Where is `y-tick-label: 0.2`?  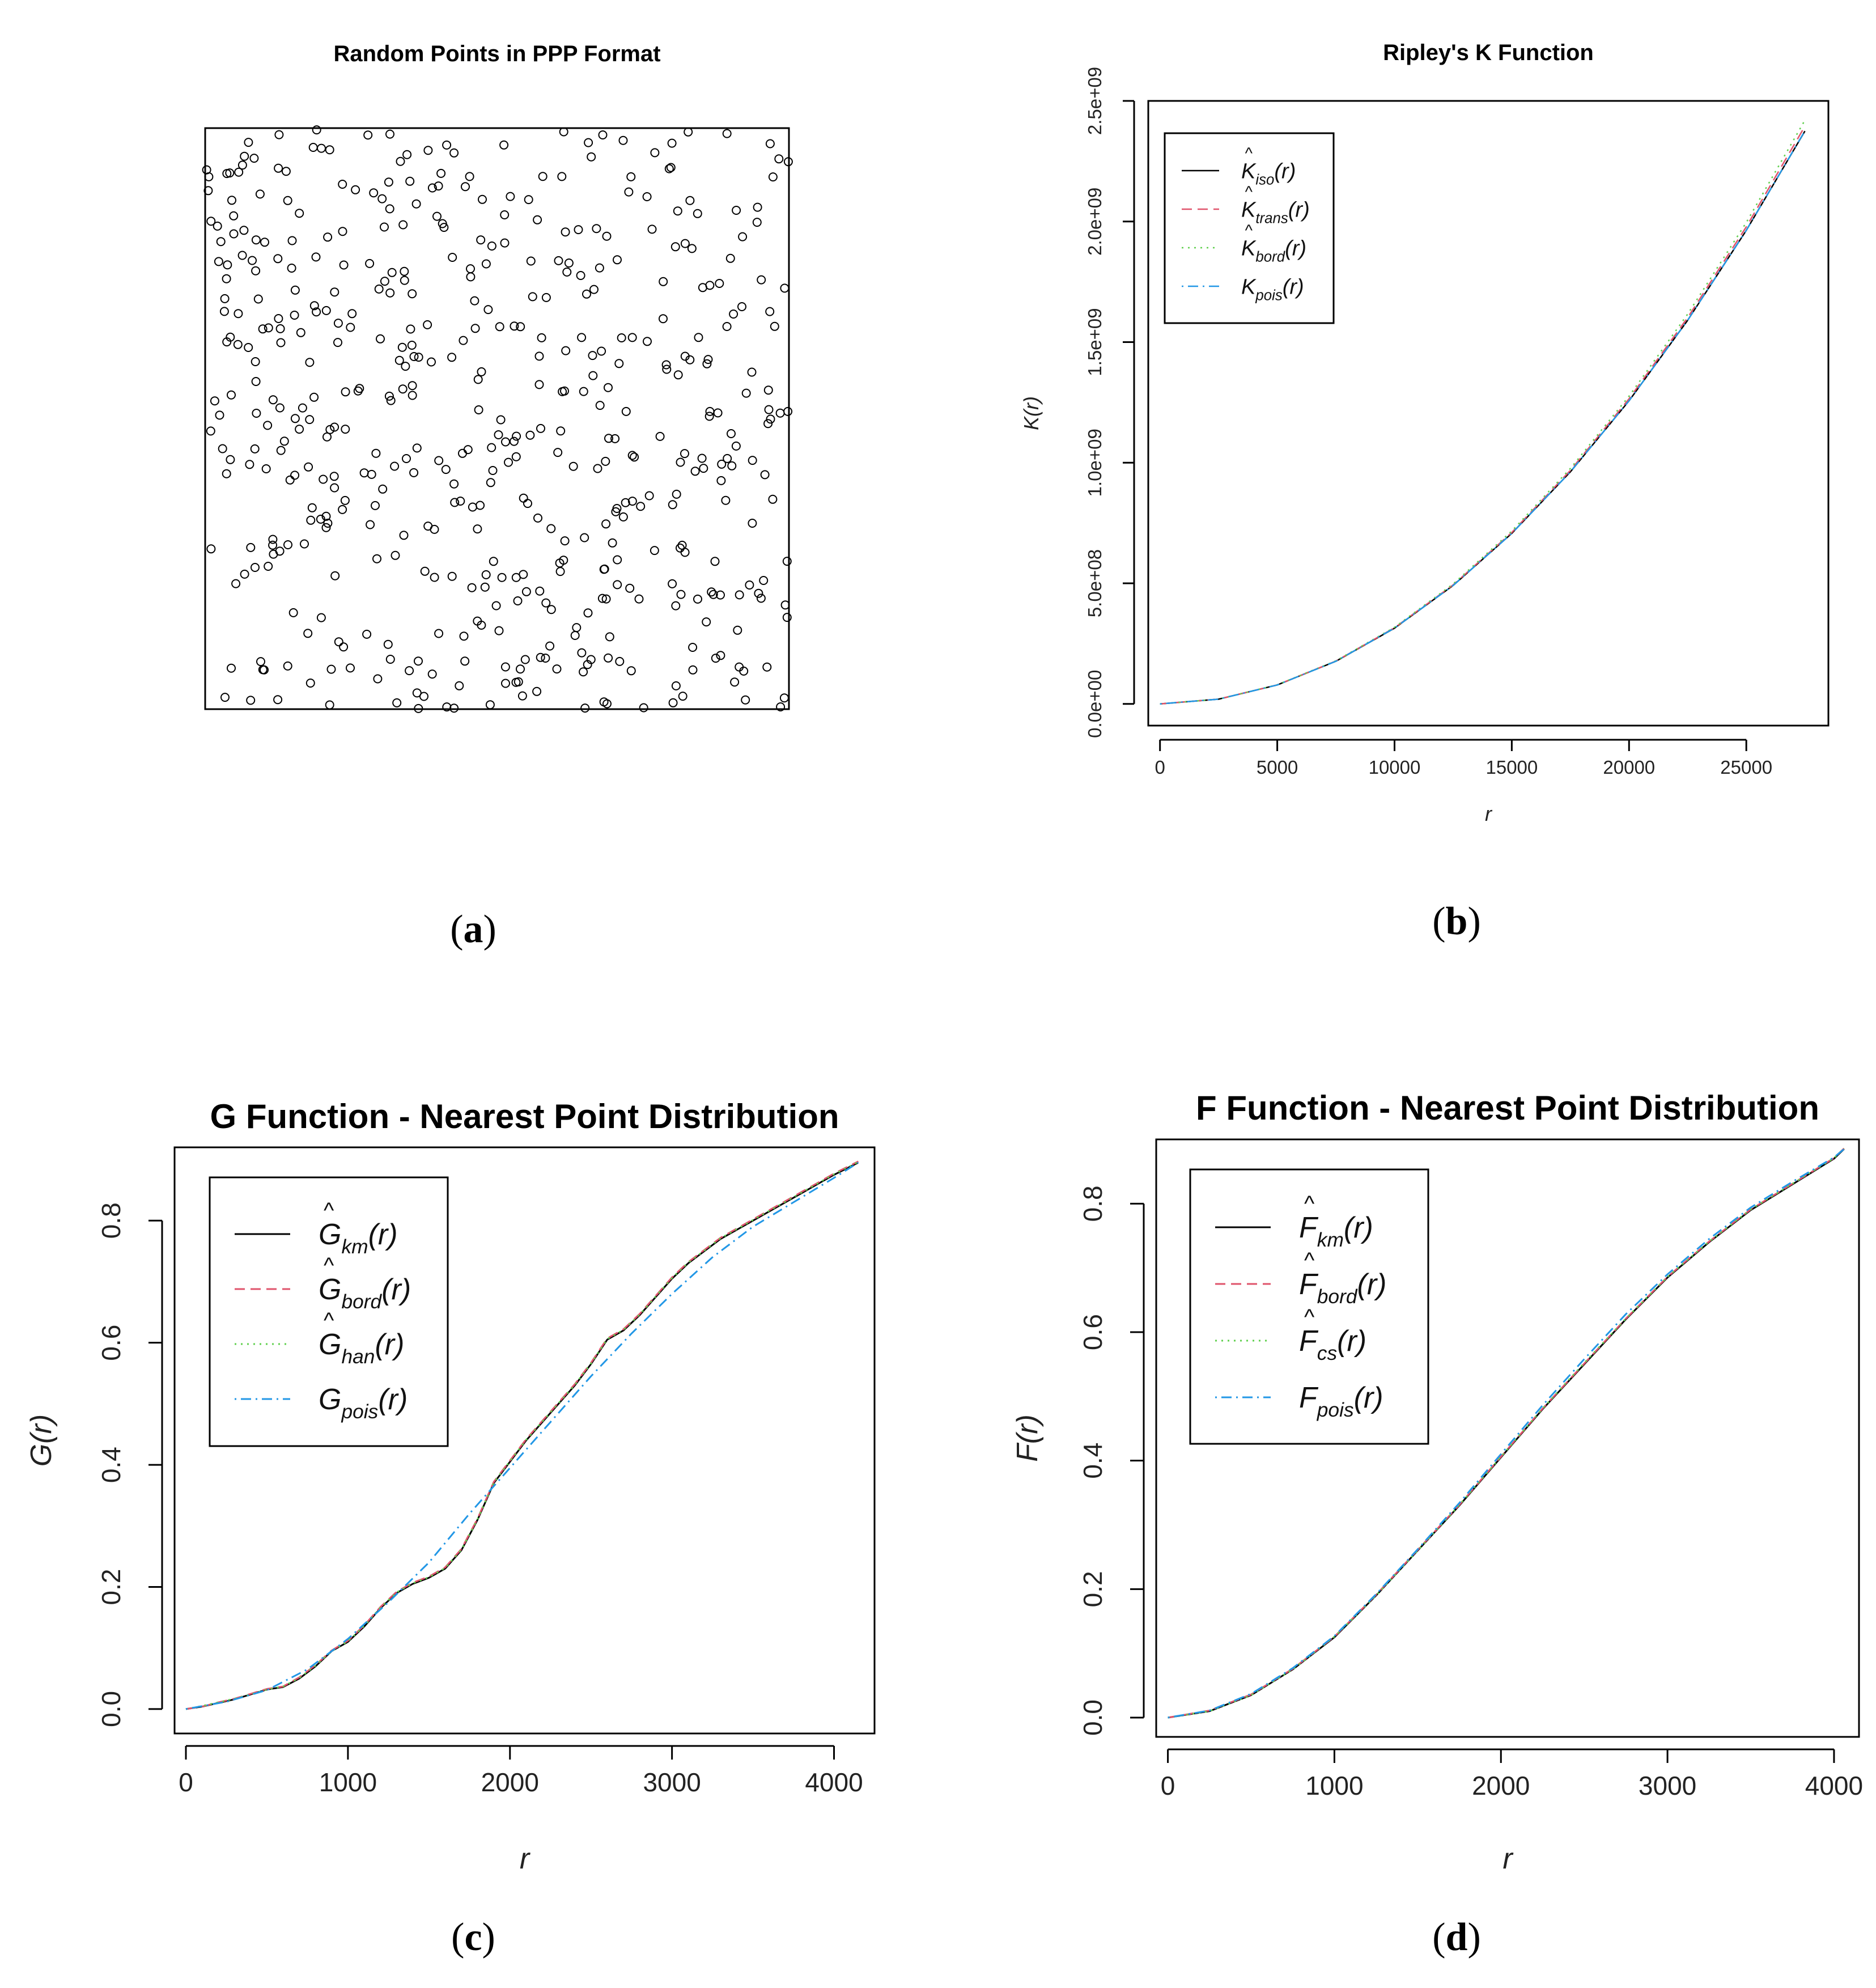
y-tick-label: 0.2 is located at coordinates (1092, 1589).